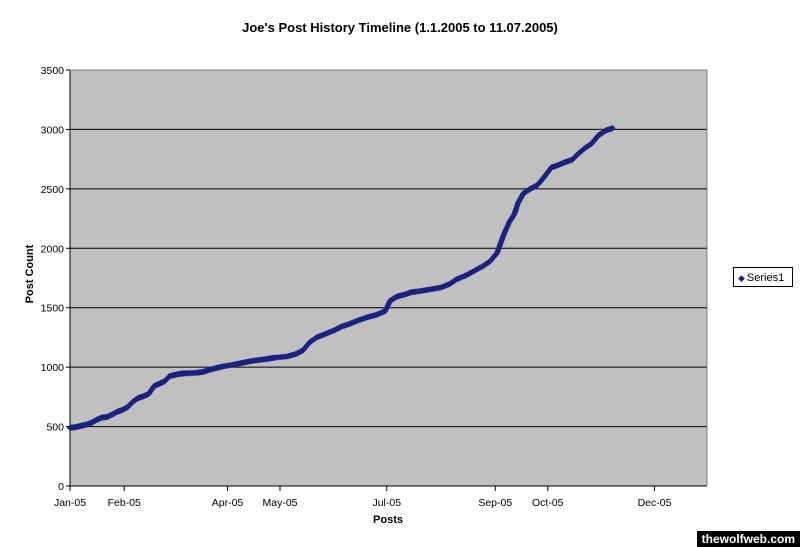  I want to click on y-tick-label: 3500, so click(53, 71).